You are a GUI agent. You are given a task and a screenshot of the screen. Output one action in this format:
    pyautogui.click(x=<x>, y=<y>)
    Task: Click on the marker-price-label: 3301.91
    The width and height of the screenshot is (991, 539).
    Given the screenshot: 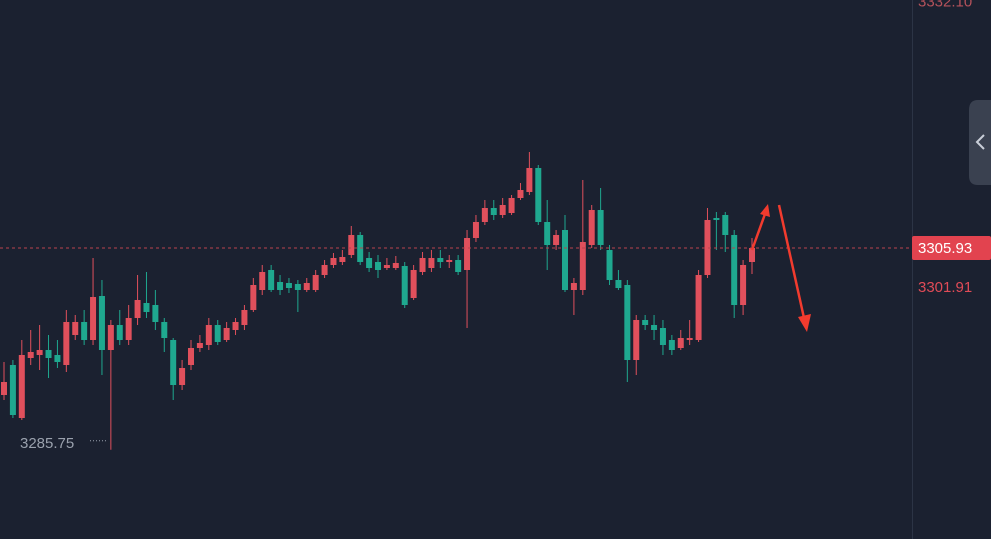 What is the action you would take?
    pyautogui.click(x=945, y=287)
    